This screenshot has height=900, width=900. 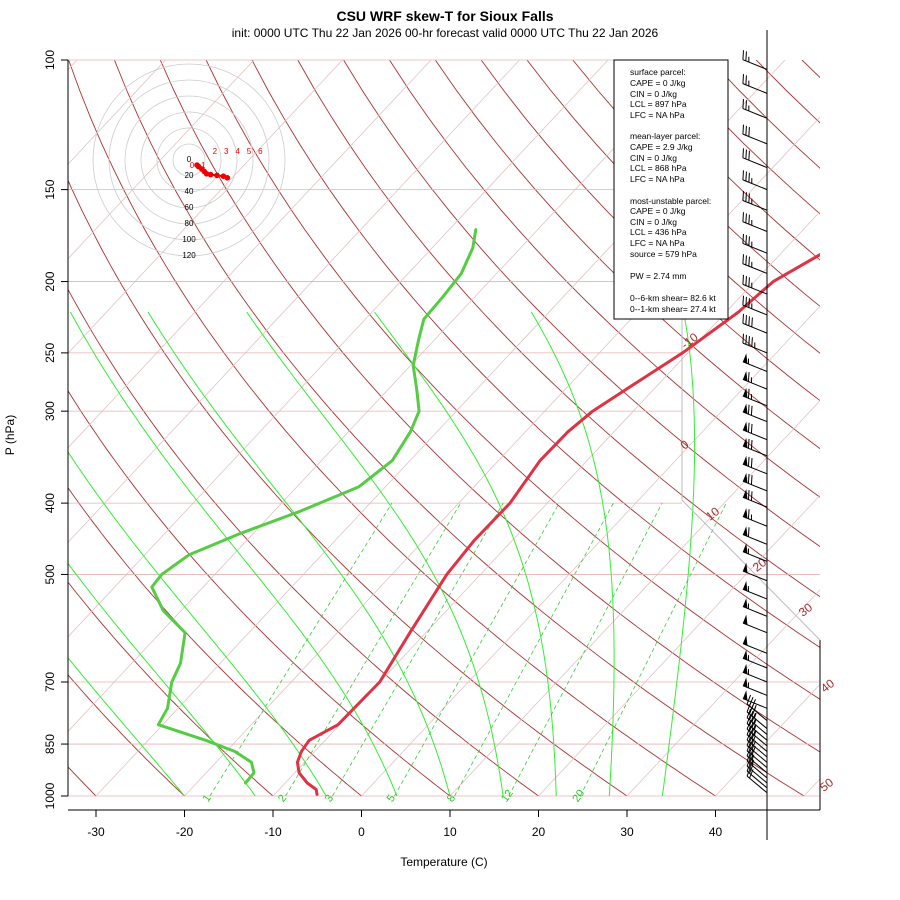 I want to click on pressure-tick-label: 300, so click(x=50, y=411).